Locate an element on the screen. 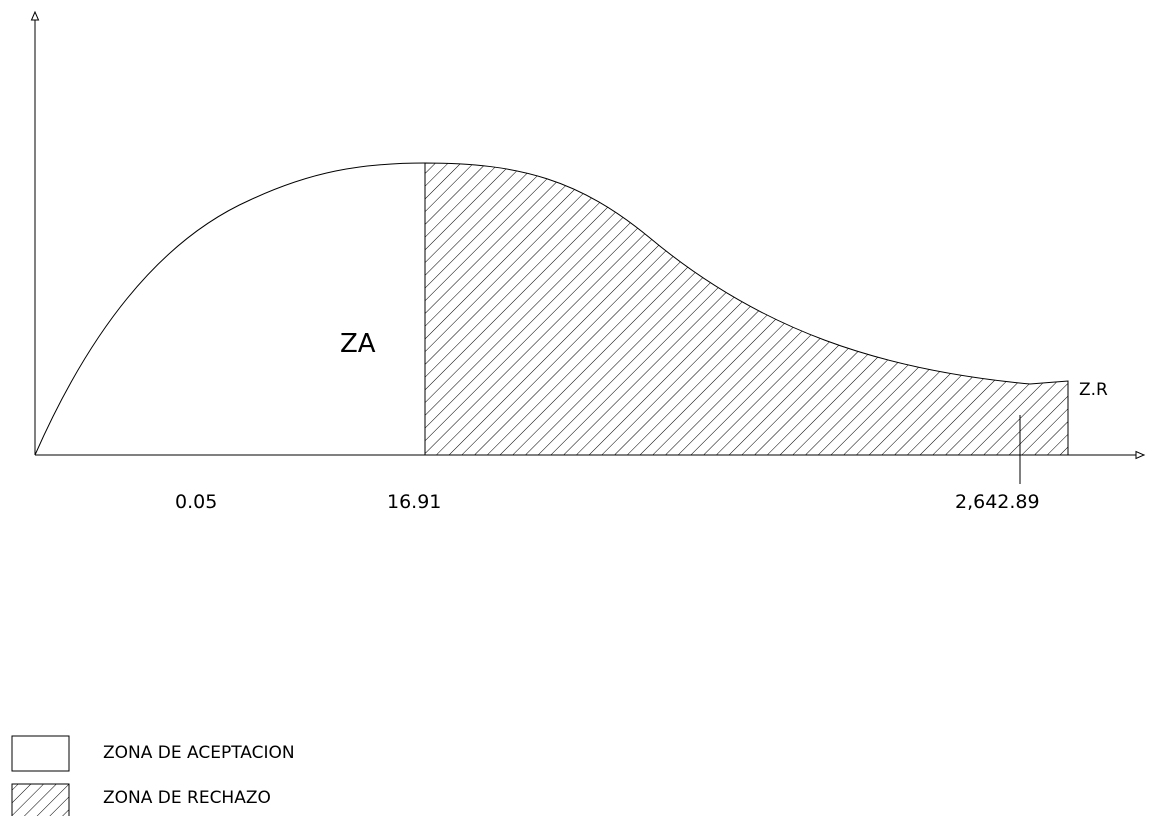 The width and height of the screenshot is (1152, 816). x-axis-arrow is located at coordinates (1140, 455).